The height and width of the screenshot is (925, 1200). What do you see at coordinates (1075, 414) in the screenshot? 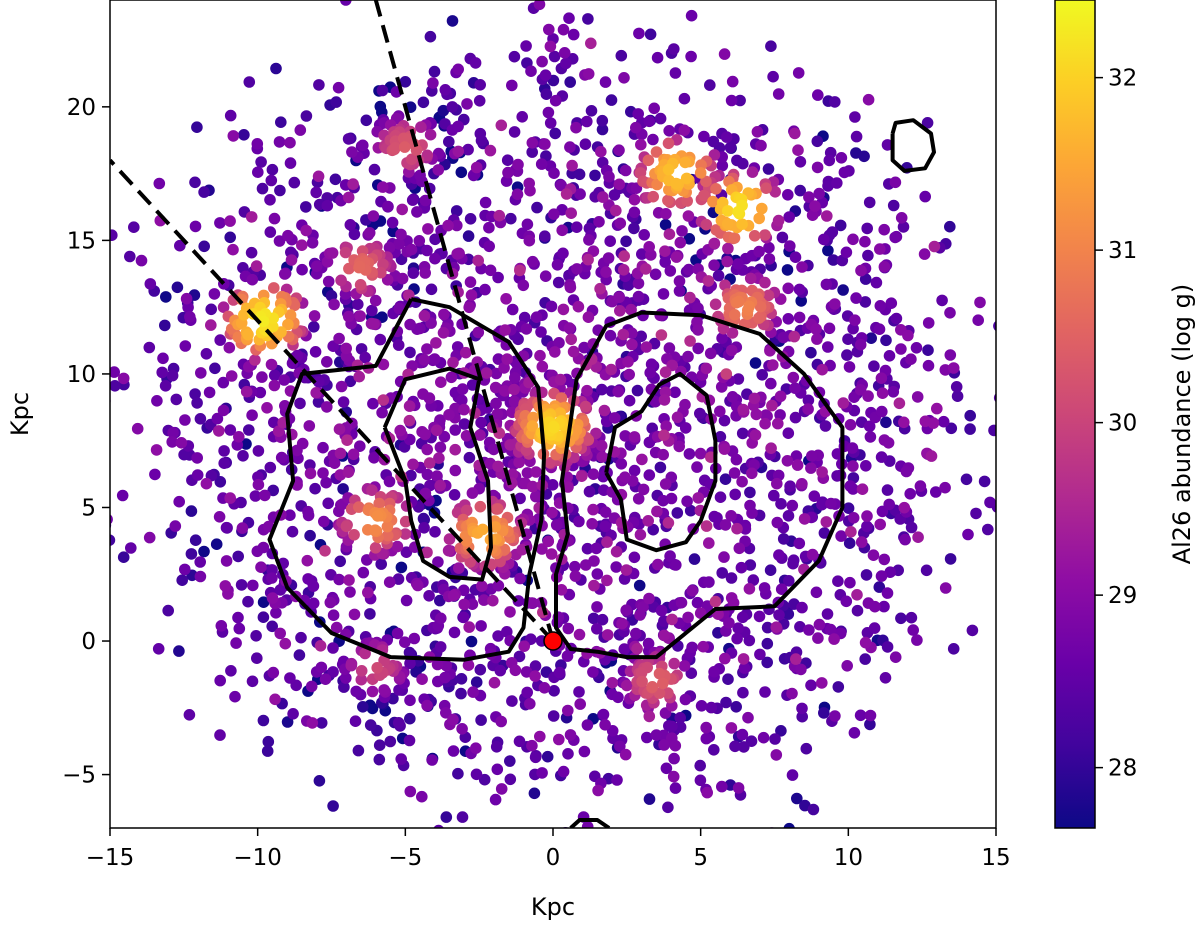
I see `colorbar-gradient` at bounding box center [1075, 414].